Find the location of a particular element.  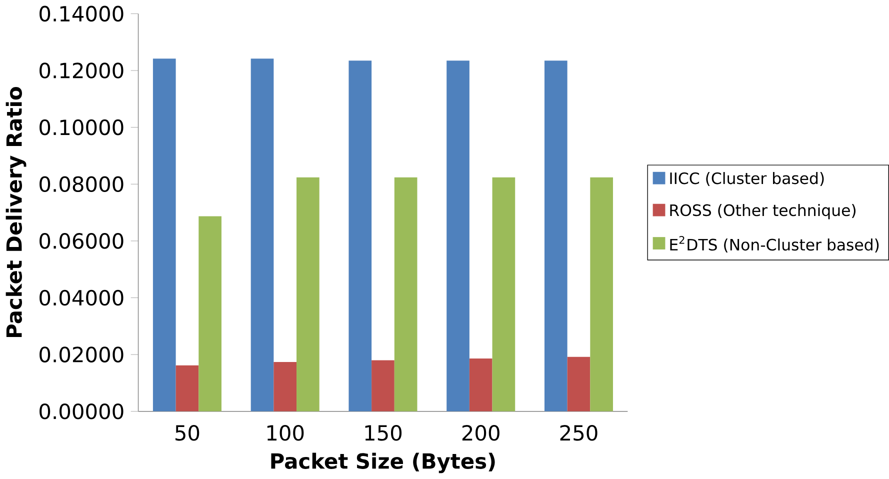

x-tick-label: 250 is located at coordinates (579, 432).